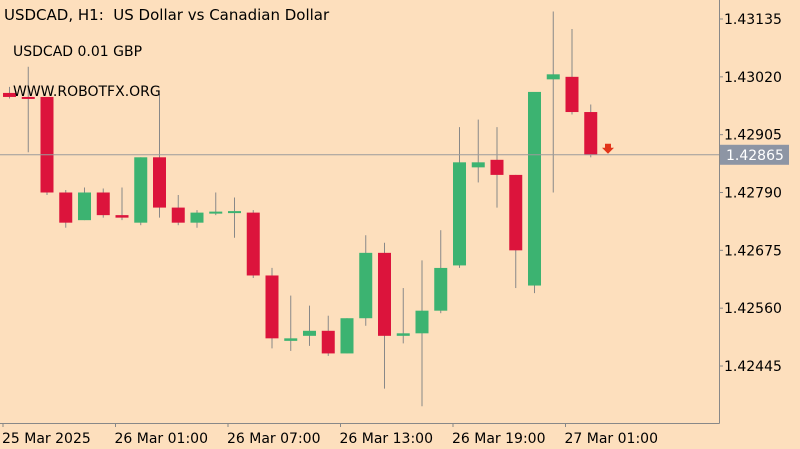 Image resolution: width=800 pixels, height=449 pixels. Describe the element at coordinates (273, 439) in the screenshot. I see `time-tick-label: 26 Mar 07:00` at that location.